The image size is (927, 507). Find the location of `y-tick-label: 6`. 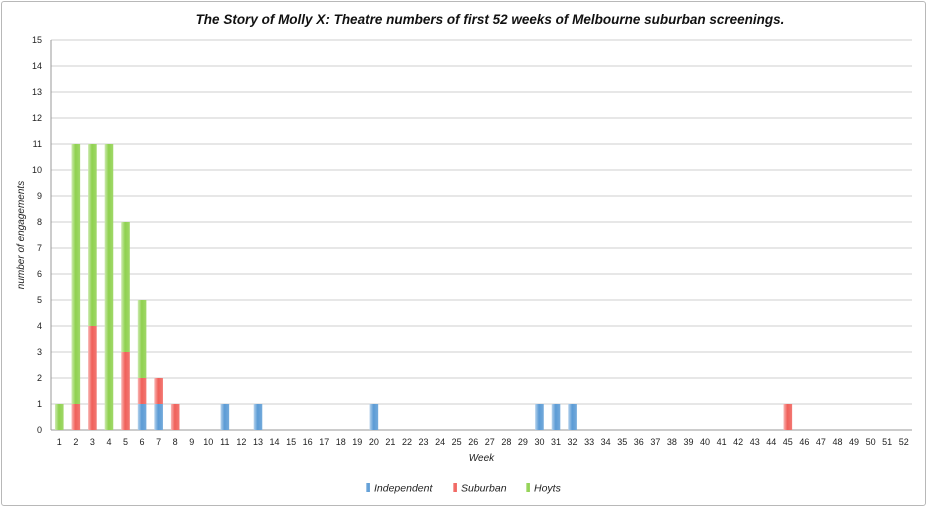

y-tick-label: 6 is located at coordinates (39, 274).